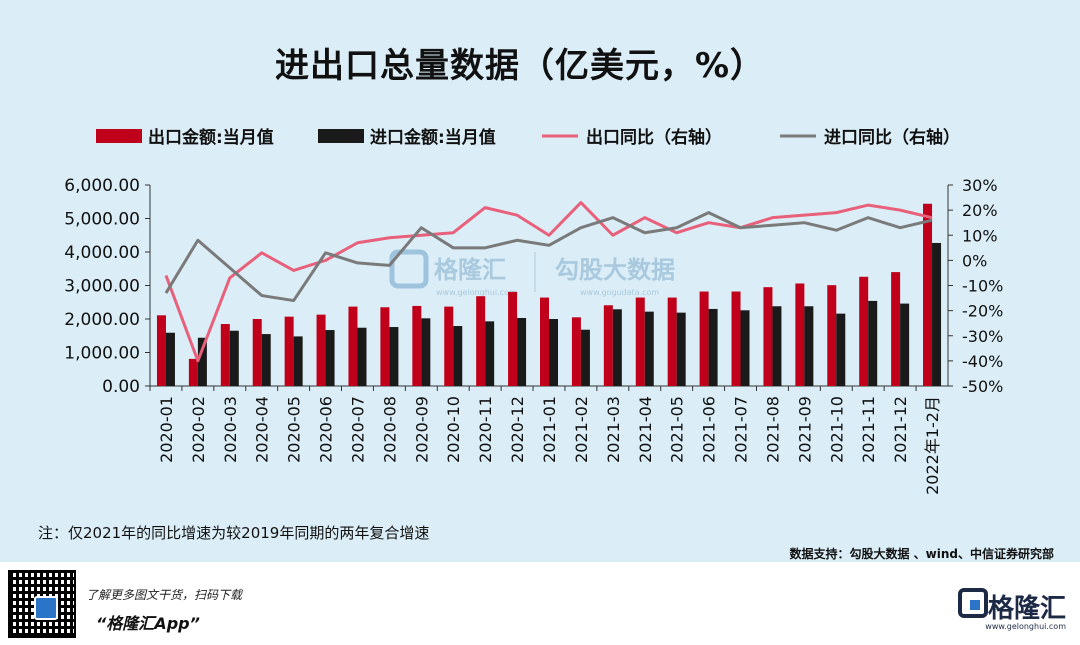 This screenshot has width=1080, height=645. Describe the element at coordinates (102, 354) in the screenshot. I see `y-left-tick-label: 1,000.00` at that location.